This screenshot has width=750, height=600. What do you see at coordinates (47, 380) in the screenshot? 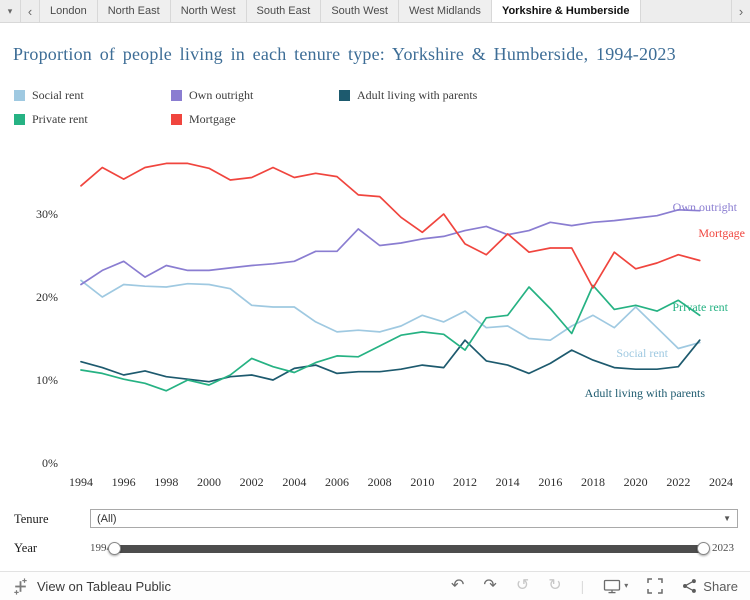
I see `y-axis-tick: 10%` at bounding box center [47, 380].